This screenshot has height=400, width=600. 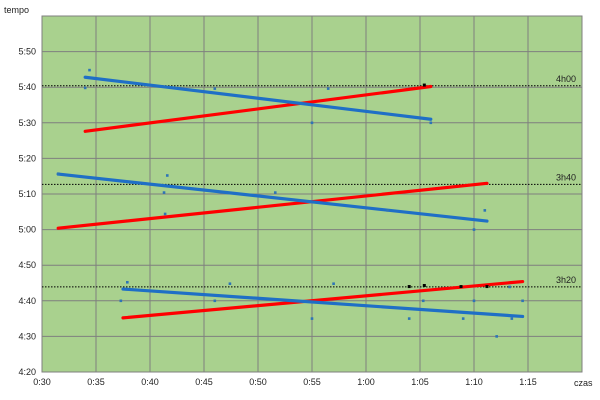 I want to click on y-tick-label: 4:30, so click(x=27, y=336).